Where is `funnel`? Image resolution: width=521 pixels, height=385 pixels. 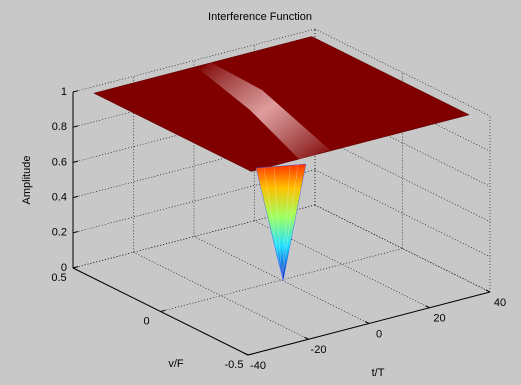
funnel is located at coordinates (281, 222).